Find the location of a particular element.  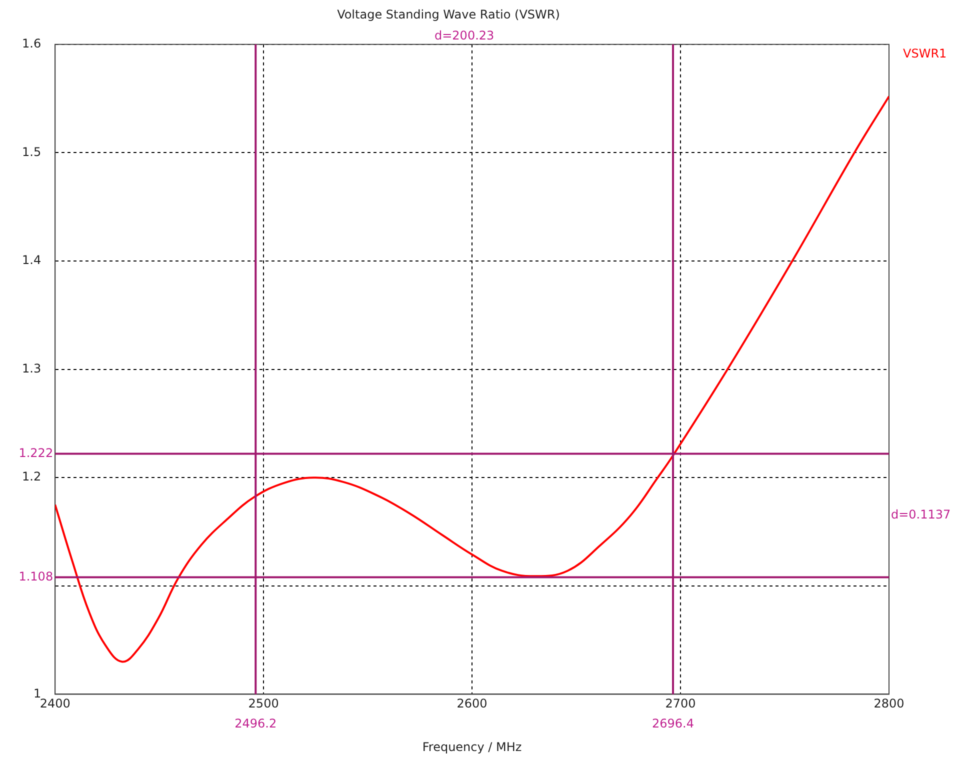

x-tick-label: 2500 is located at coordinates (263, 703).